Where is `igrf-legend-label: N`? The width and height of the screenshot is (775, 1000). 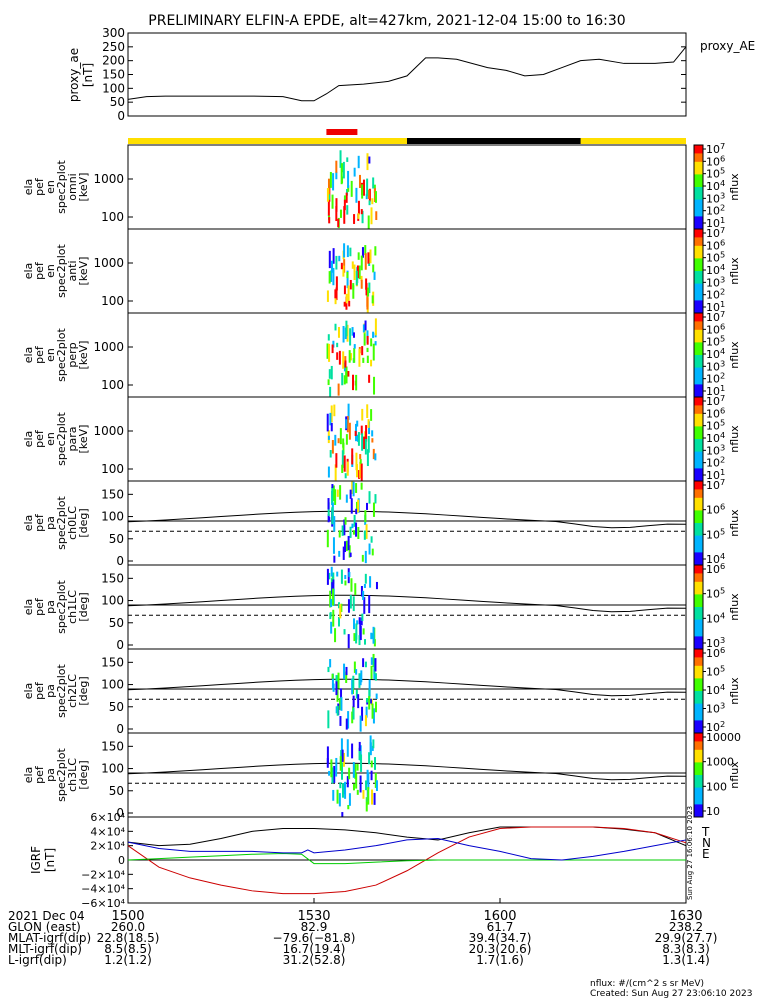
igrf-legend-label: N is located at coordinates (706, 843).